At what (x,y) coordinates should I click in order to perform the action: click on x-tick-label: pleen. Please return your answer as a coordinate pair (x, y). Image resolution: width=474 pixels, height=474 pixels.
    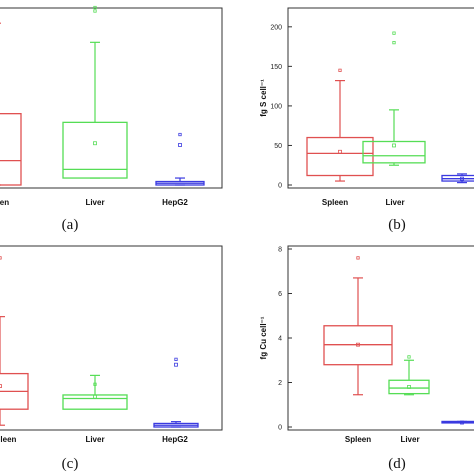
    Looking at the image, I should click on (8, 439).